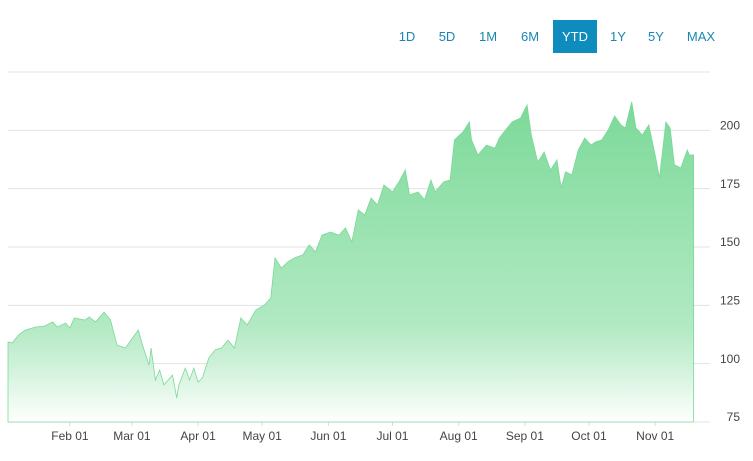 The image size is (753, 461). I want to click on x-tick-label: Aug 01, so click(459, 436).